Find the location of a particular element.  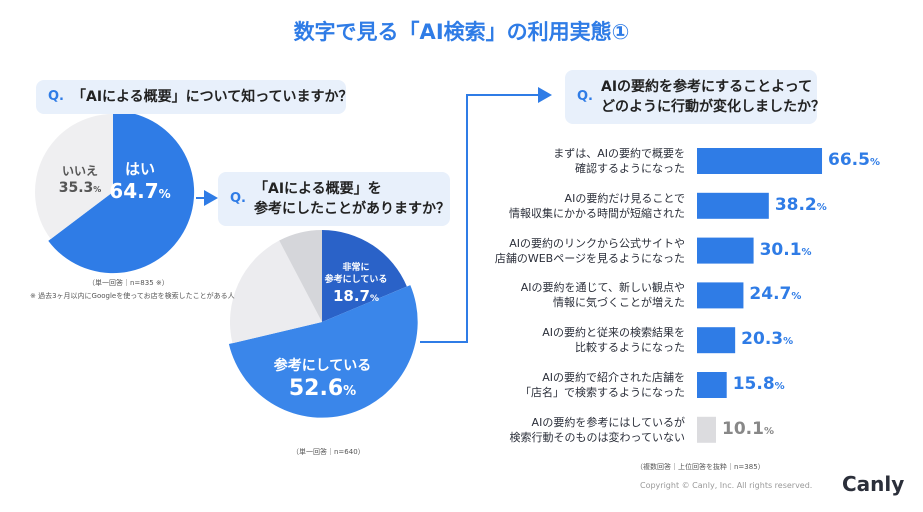

bar-value-label: 10.1% is located at coordinates (747, 428).